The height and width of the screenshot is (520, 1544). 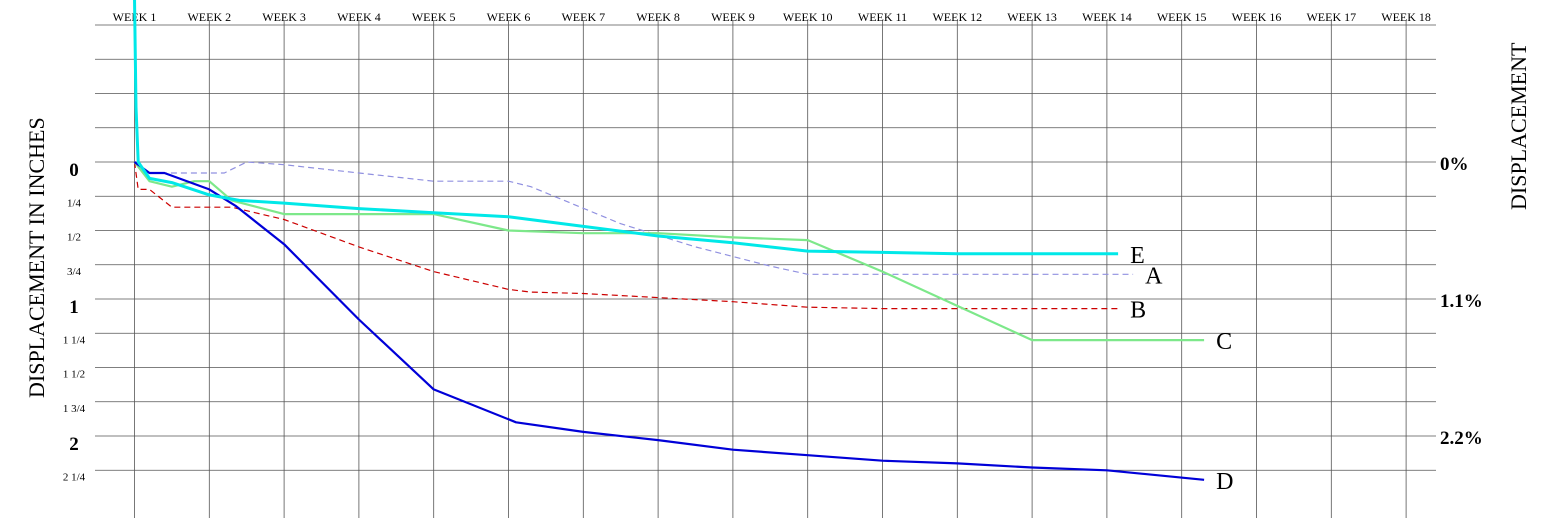 I want to click on y-tick-label: 2 1/4, so click(x=74, y=477).